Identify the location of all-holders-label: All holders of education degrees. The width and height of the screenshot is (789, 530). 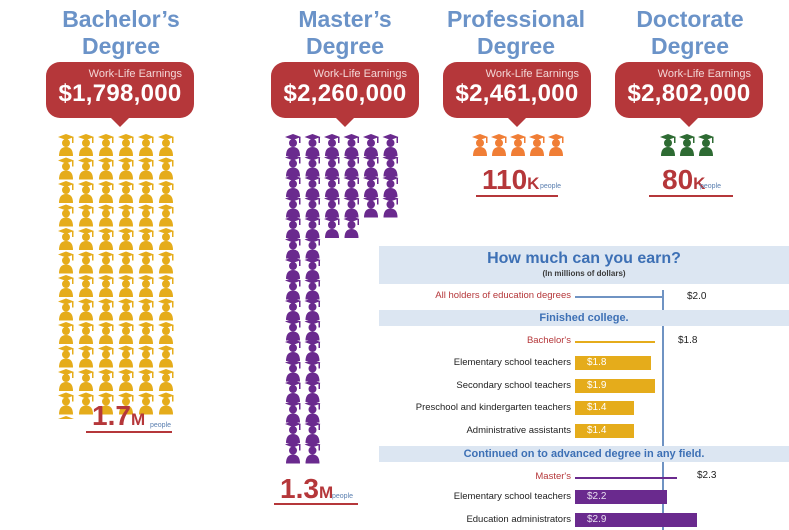
(503, 295).